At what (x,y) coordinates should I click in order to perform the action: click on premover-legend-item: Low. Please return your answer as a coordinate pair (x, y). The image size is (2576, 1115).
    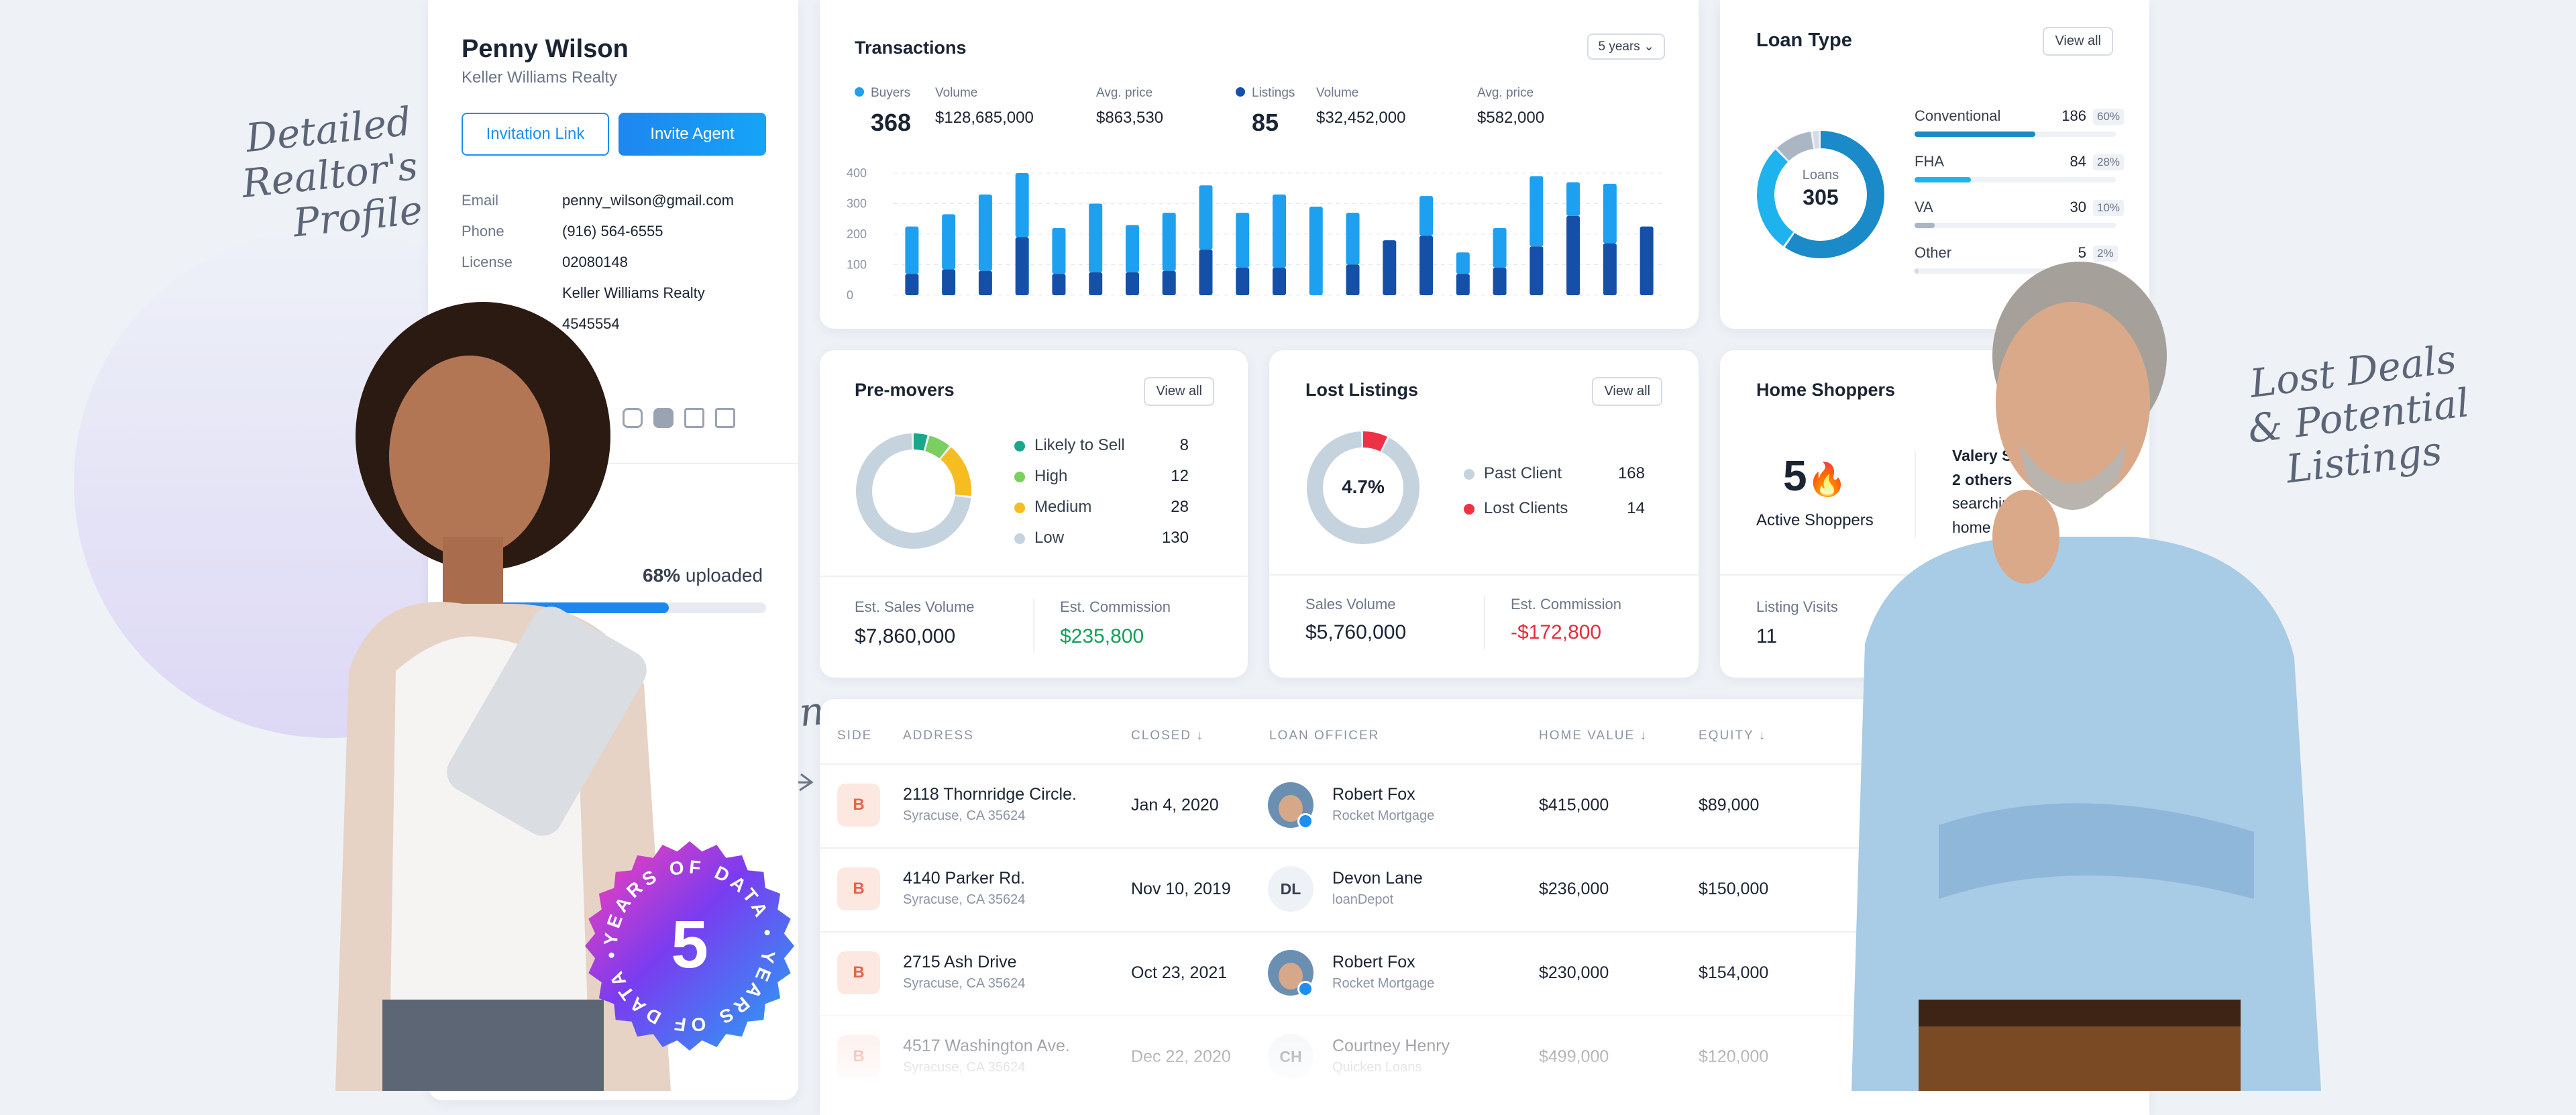
    Looking at the image, I should click on (1039, 538).